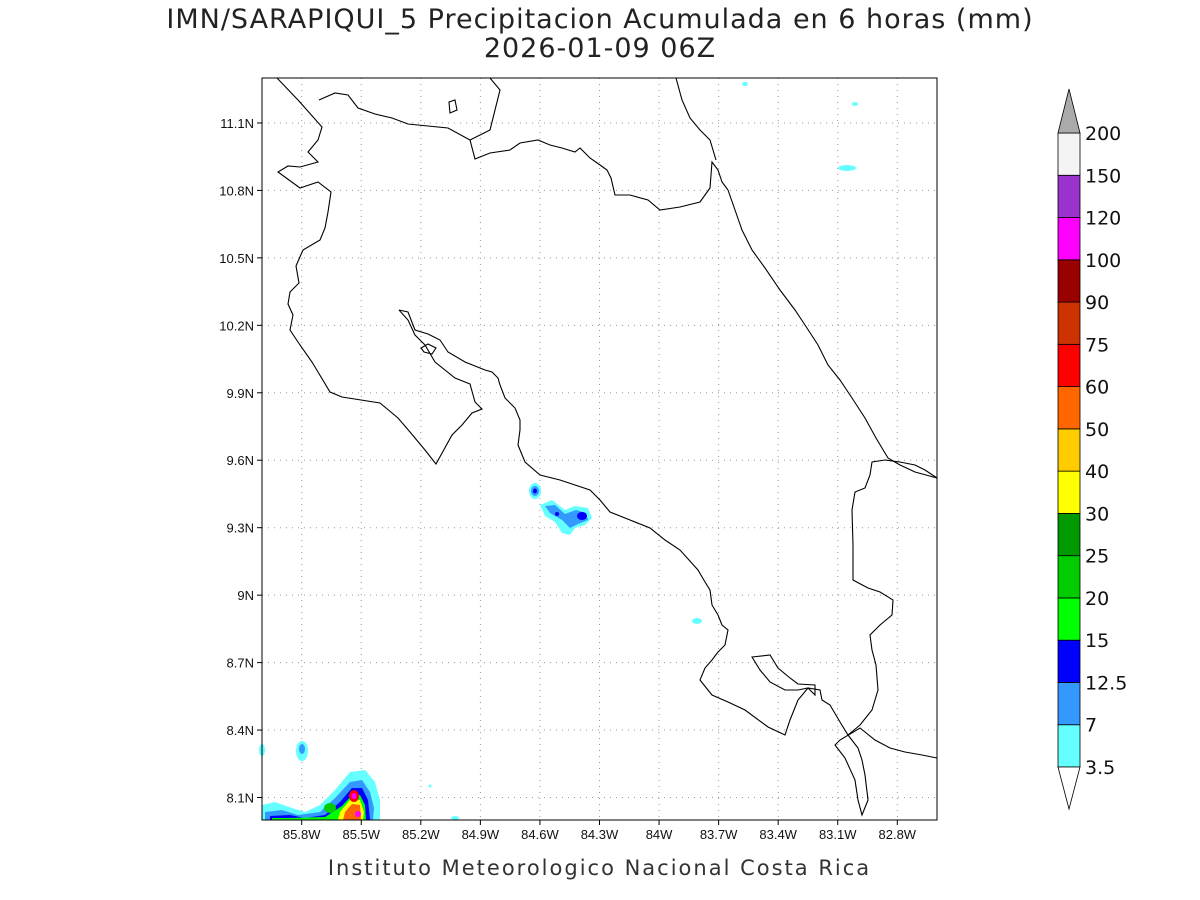  Describe the element at coordinates (892, 597) in the screenshot. I see `panama-border` at that location.